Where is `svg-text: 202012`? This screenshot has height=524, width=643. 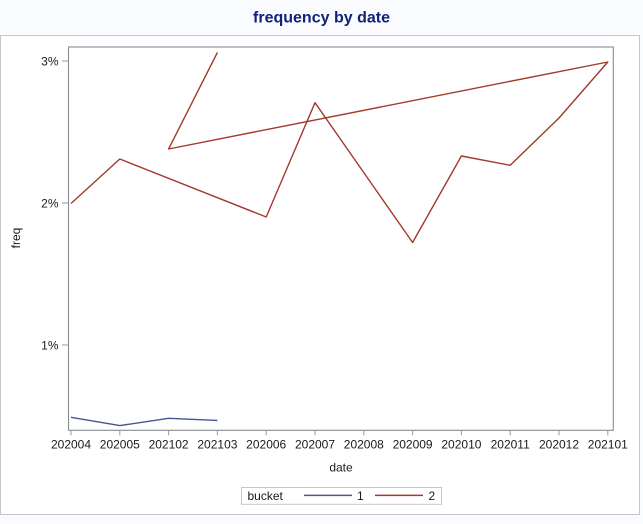 svg-text: 202012 is located at coordinates (559, 445).